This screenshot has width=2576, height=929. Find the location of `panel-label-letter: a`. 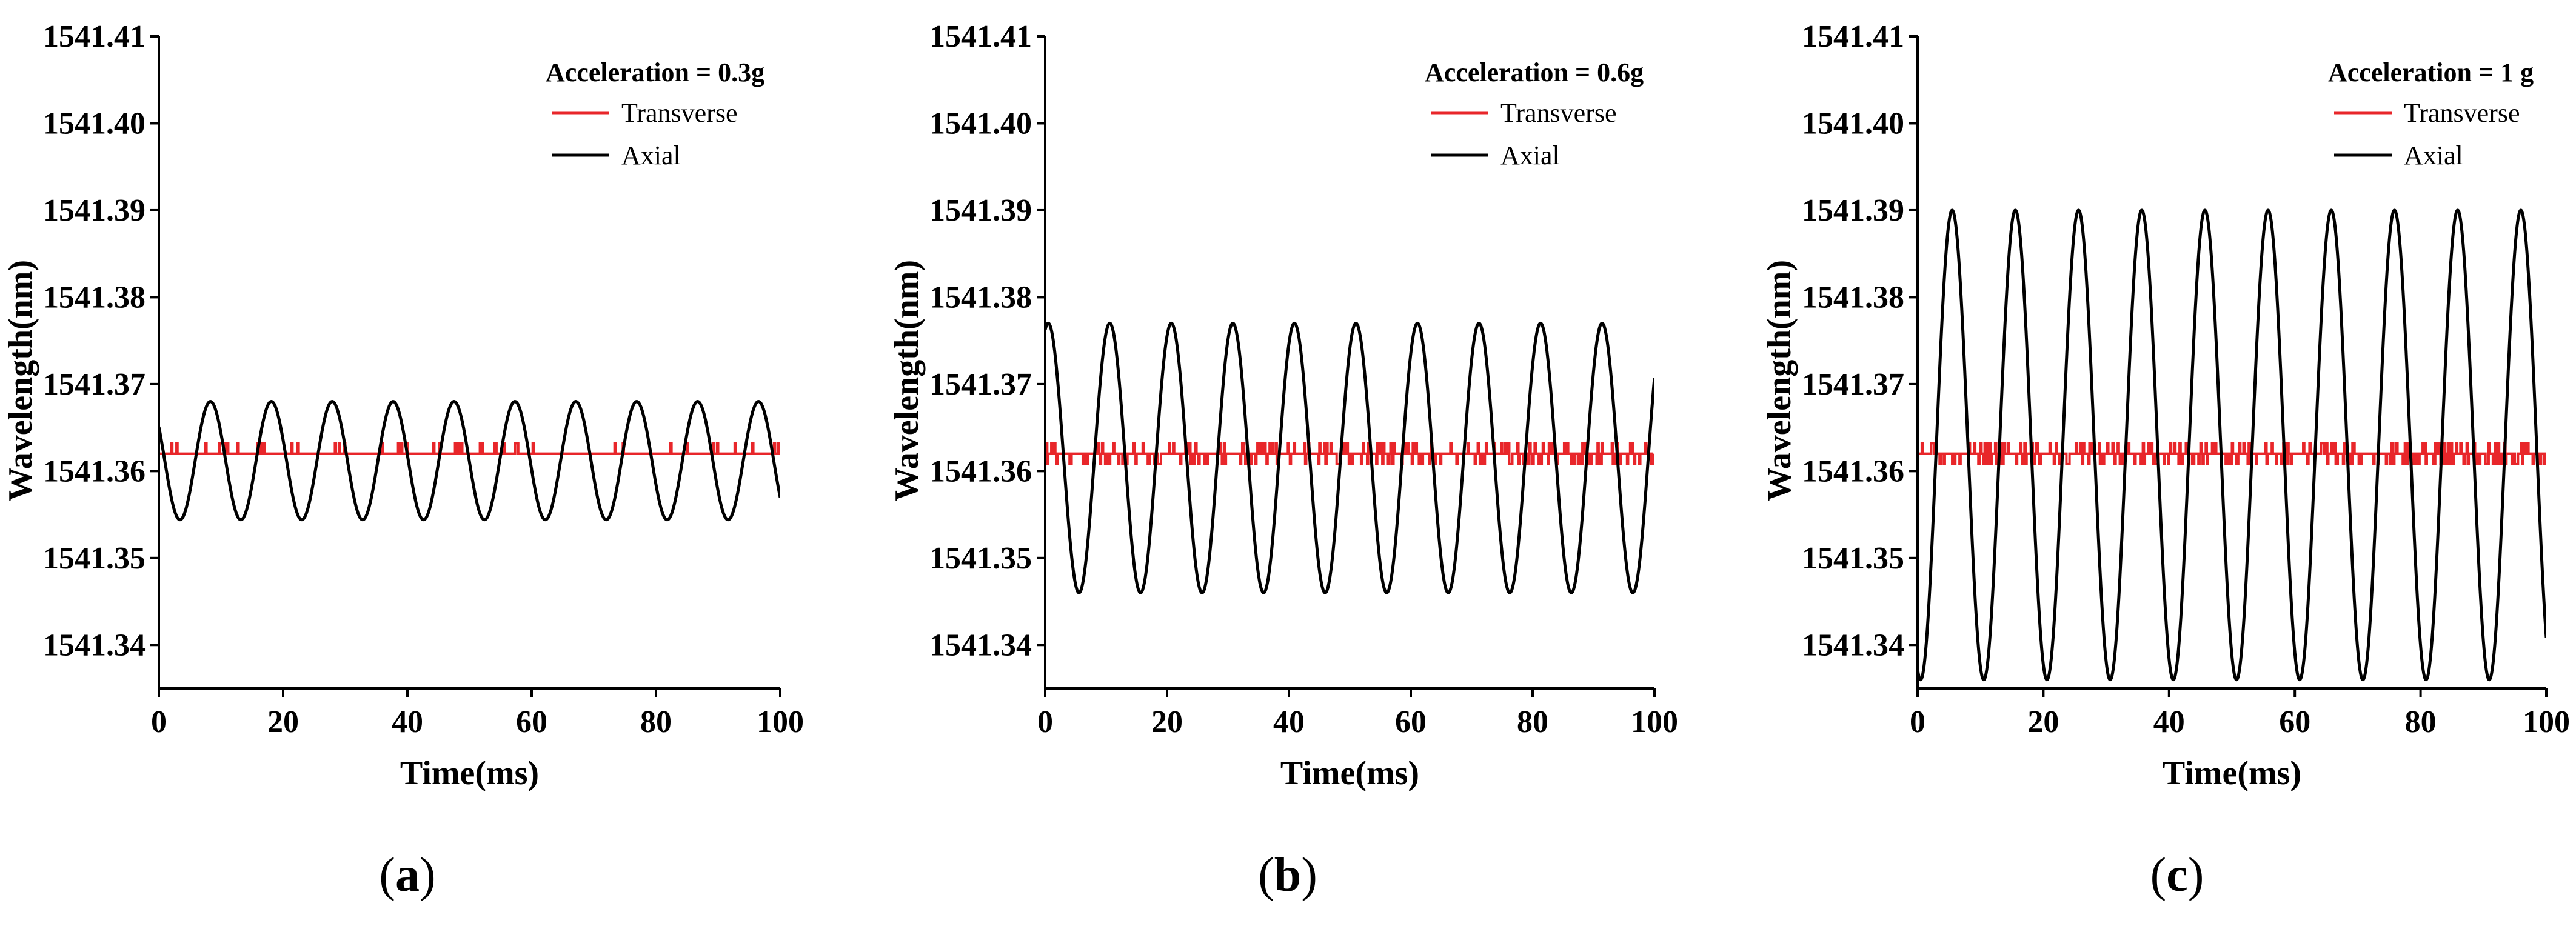

panel-label-letter: a is located at coordinates (407, 875).